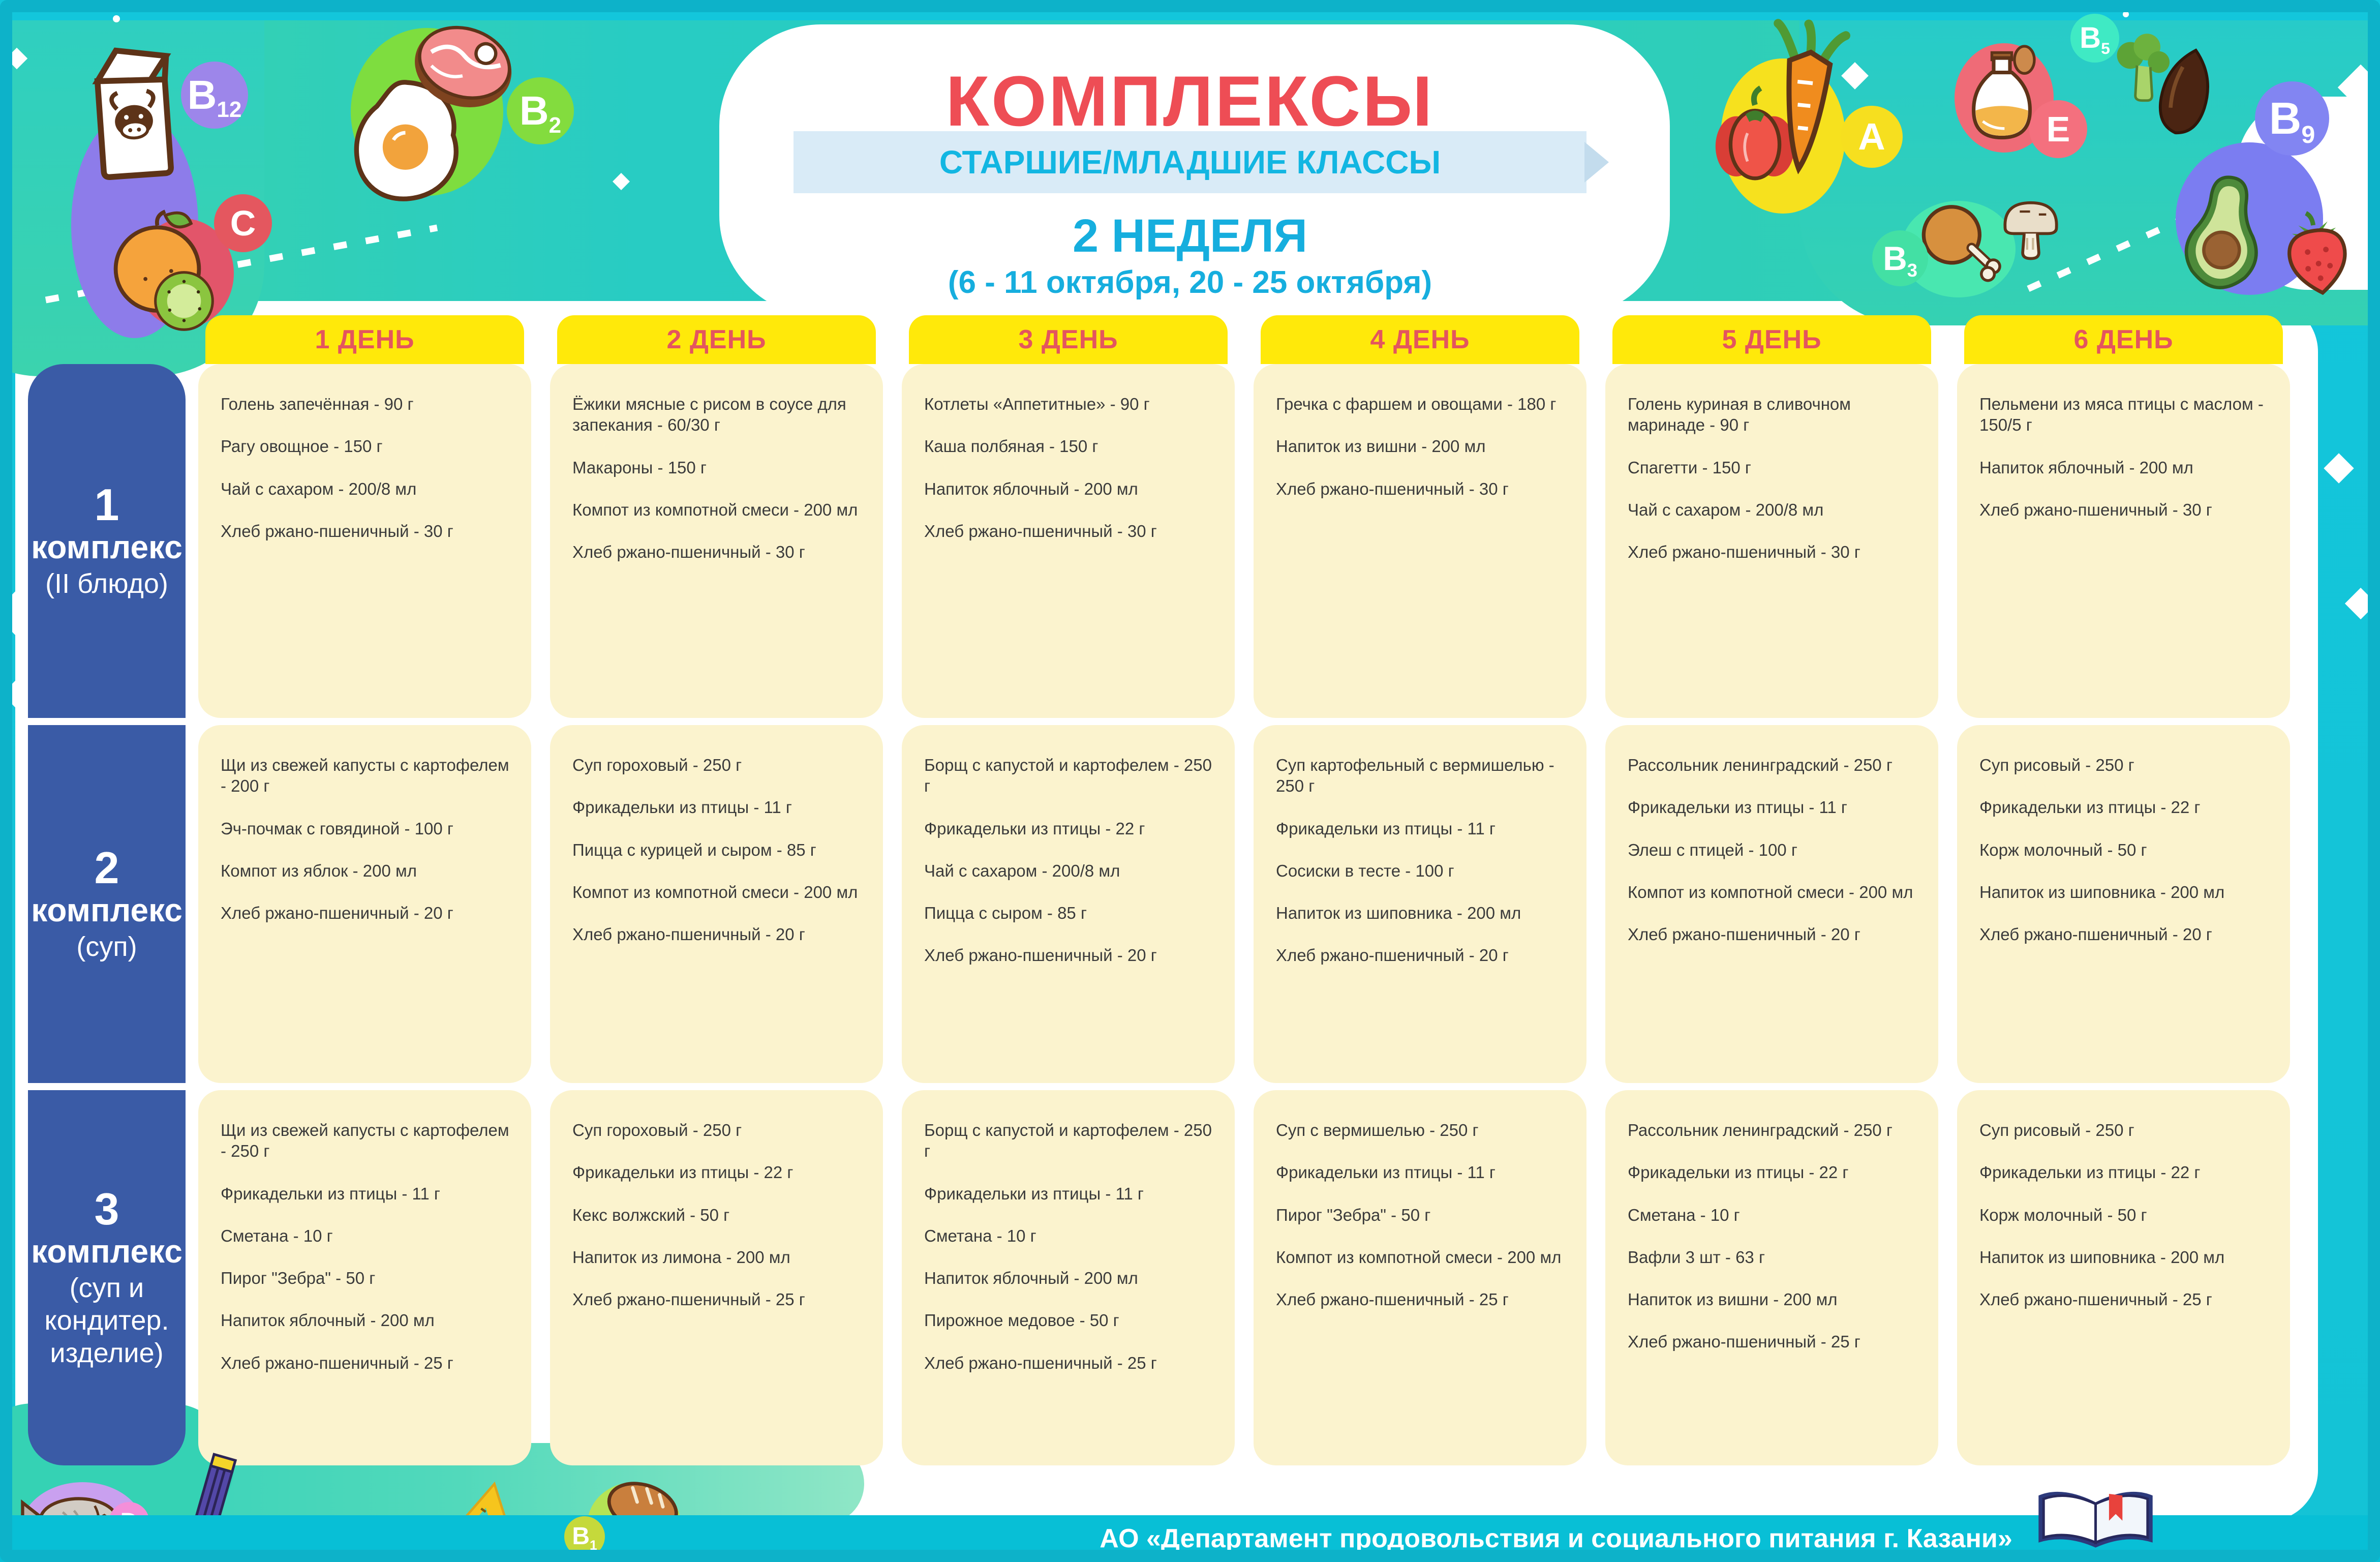  Describe the element at coordinates (1812, 96) in the screenshot. I see `carrot-icon` at that location.